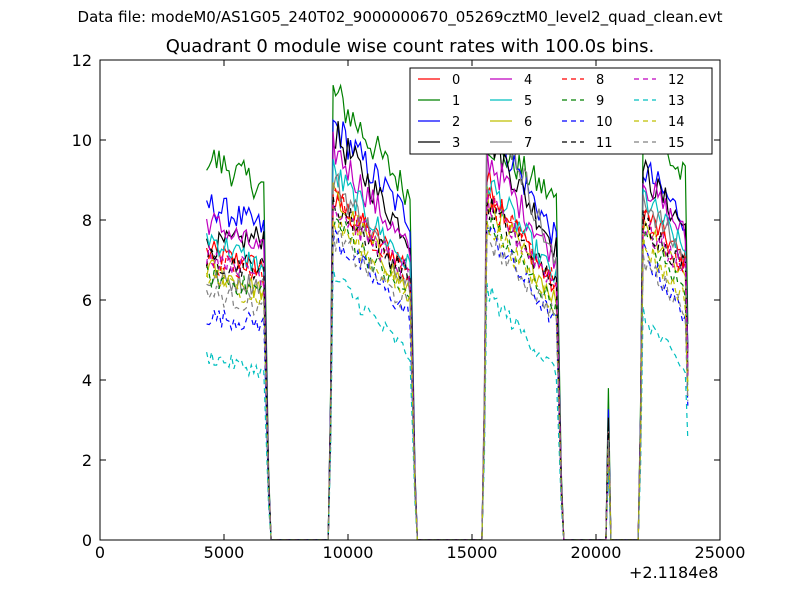 Image resolution: width=800 pixels, height=600 pixels. Describe the element at coordinates (596, 552) in the screenshot. I see `x-tick-label: 20000` at that location.